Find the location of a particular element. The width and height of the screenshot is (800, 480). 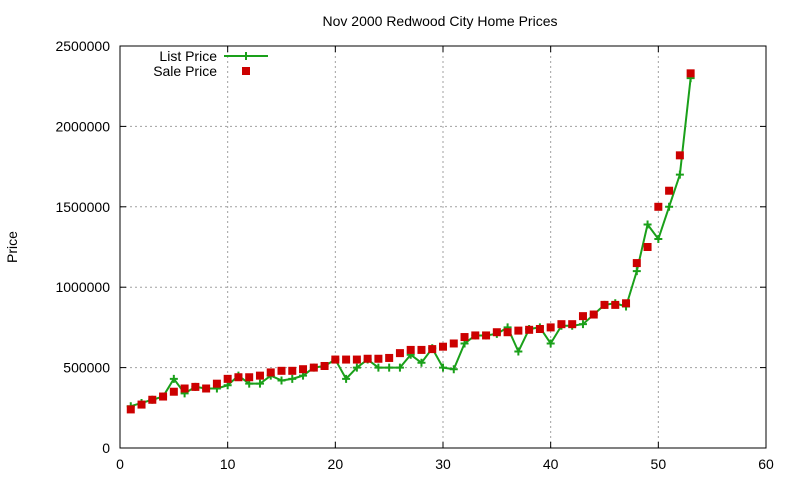

x-tick-label: 30 is located at coordinates (443, 464).